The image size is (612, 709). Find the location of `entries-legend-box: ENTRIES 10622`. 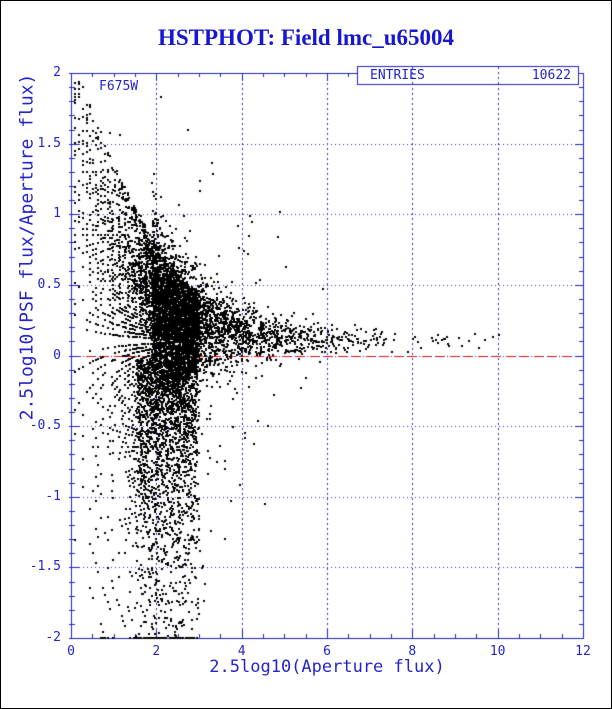

entries-legend-box: ENTRIES 10622 is located at coordinates (468, 75).